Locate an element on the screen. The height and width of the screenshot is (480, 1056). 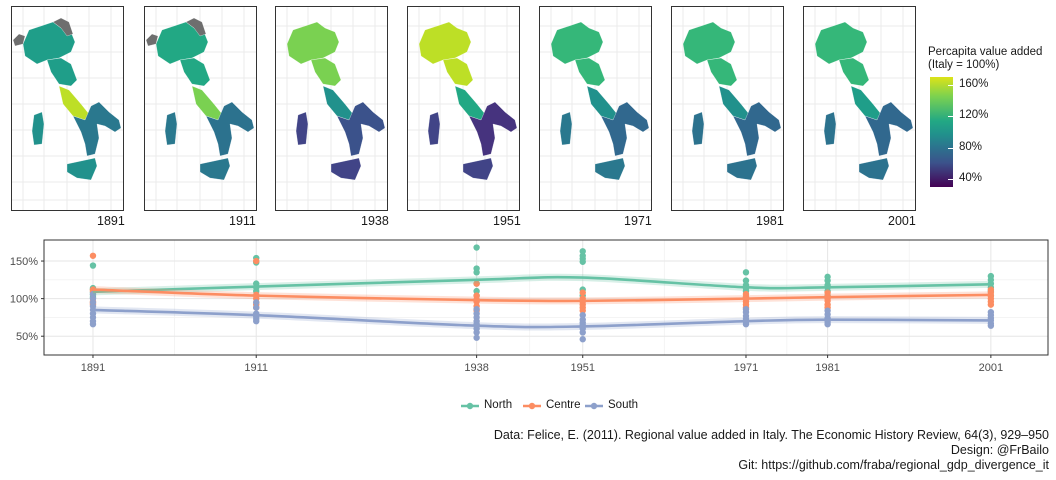
colorbar-legend-title: Percapita value added (Italy = 100%) is located at coordinates (985, 58).